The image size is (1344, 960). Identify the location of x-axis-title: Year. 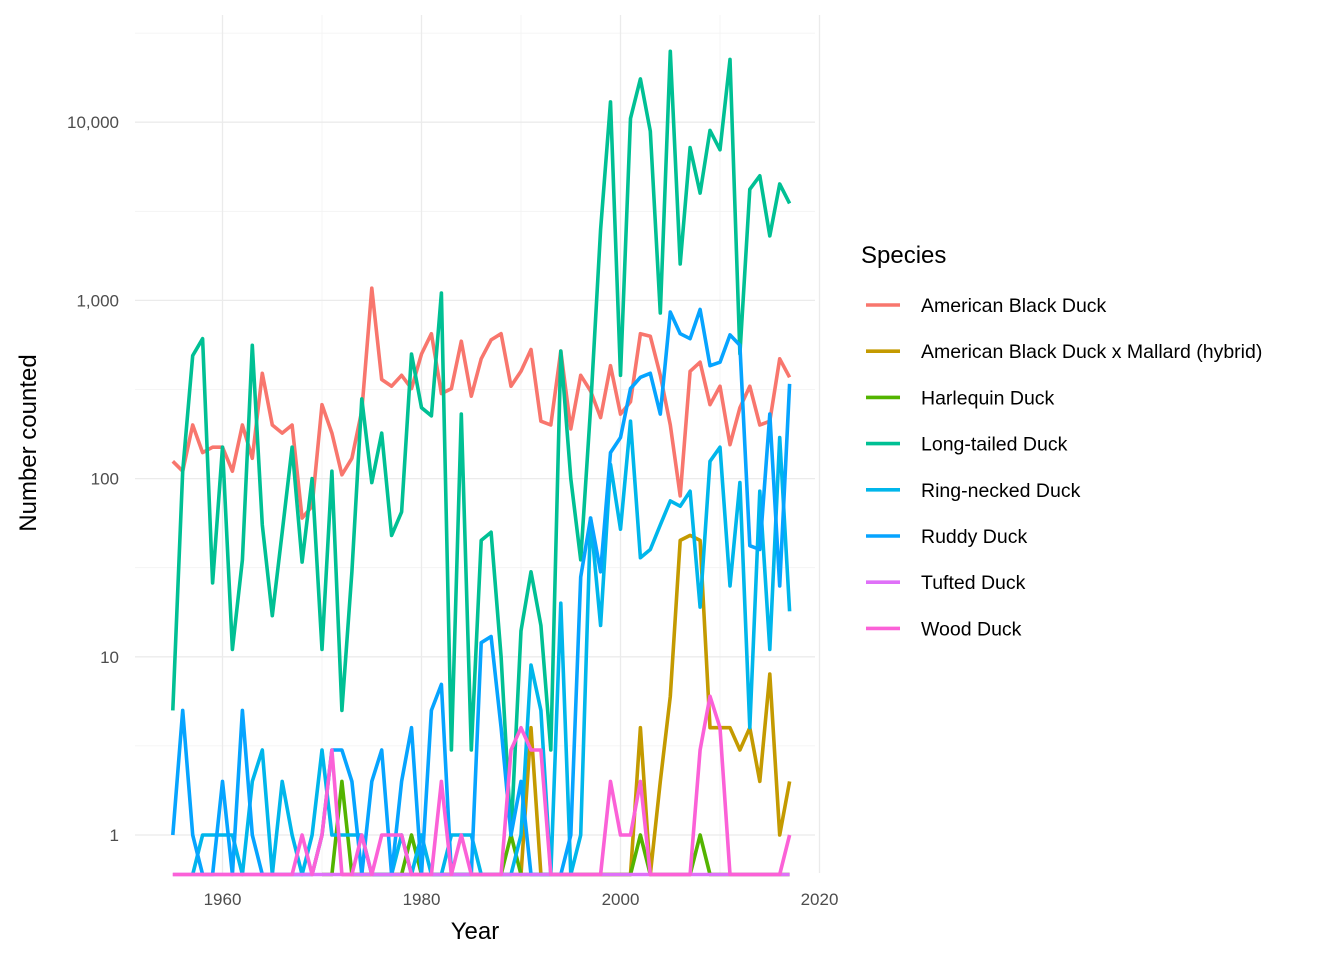
(475, 931).